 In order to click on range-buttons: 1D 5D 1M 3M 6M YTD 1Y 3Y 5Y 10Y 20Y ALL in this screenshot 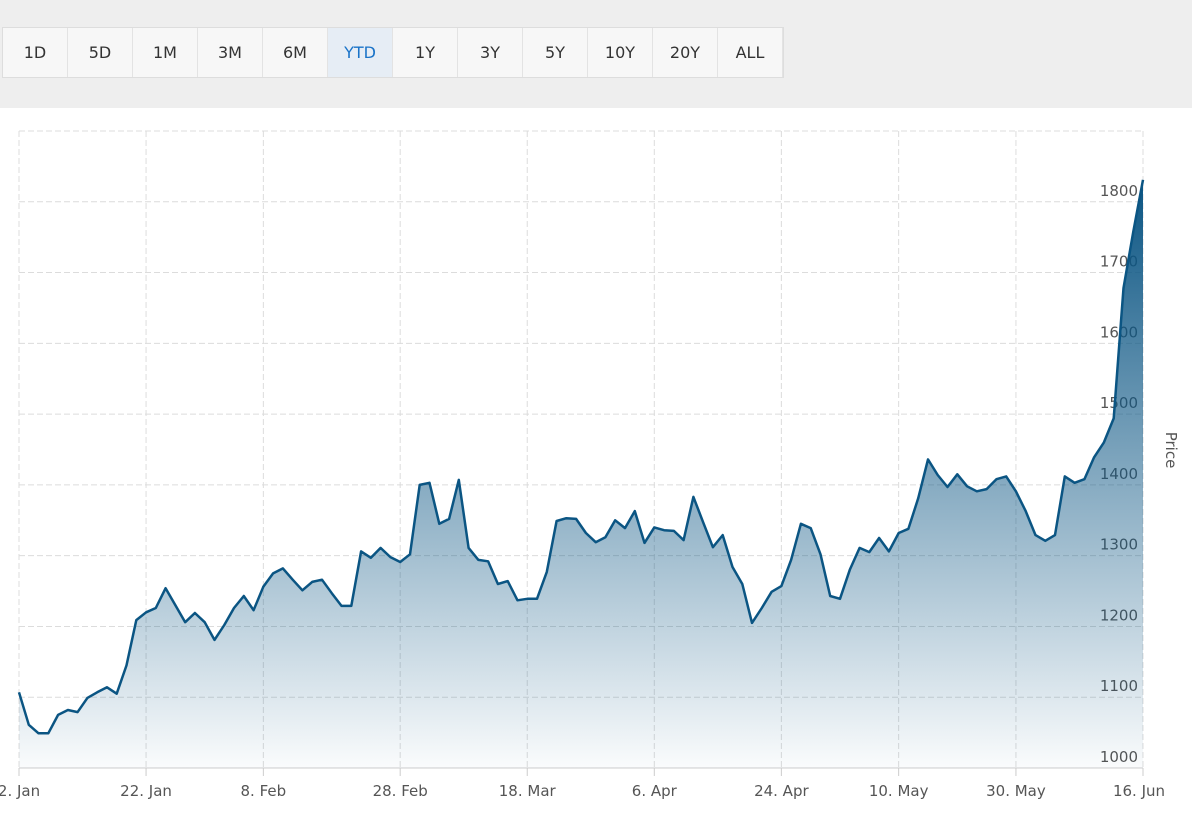, I will do `click(393, 52)`.